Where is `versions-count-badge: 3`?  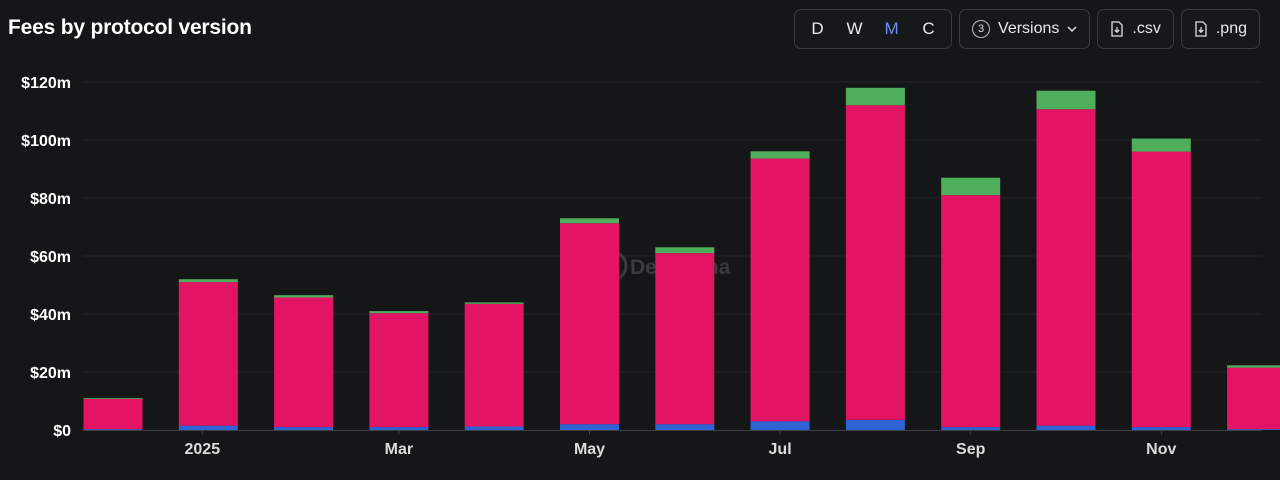
versions-count-badge: 3 is located at coordinates (981, 29).